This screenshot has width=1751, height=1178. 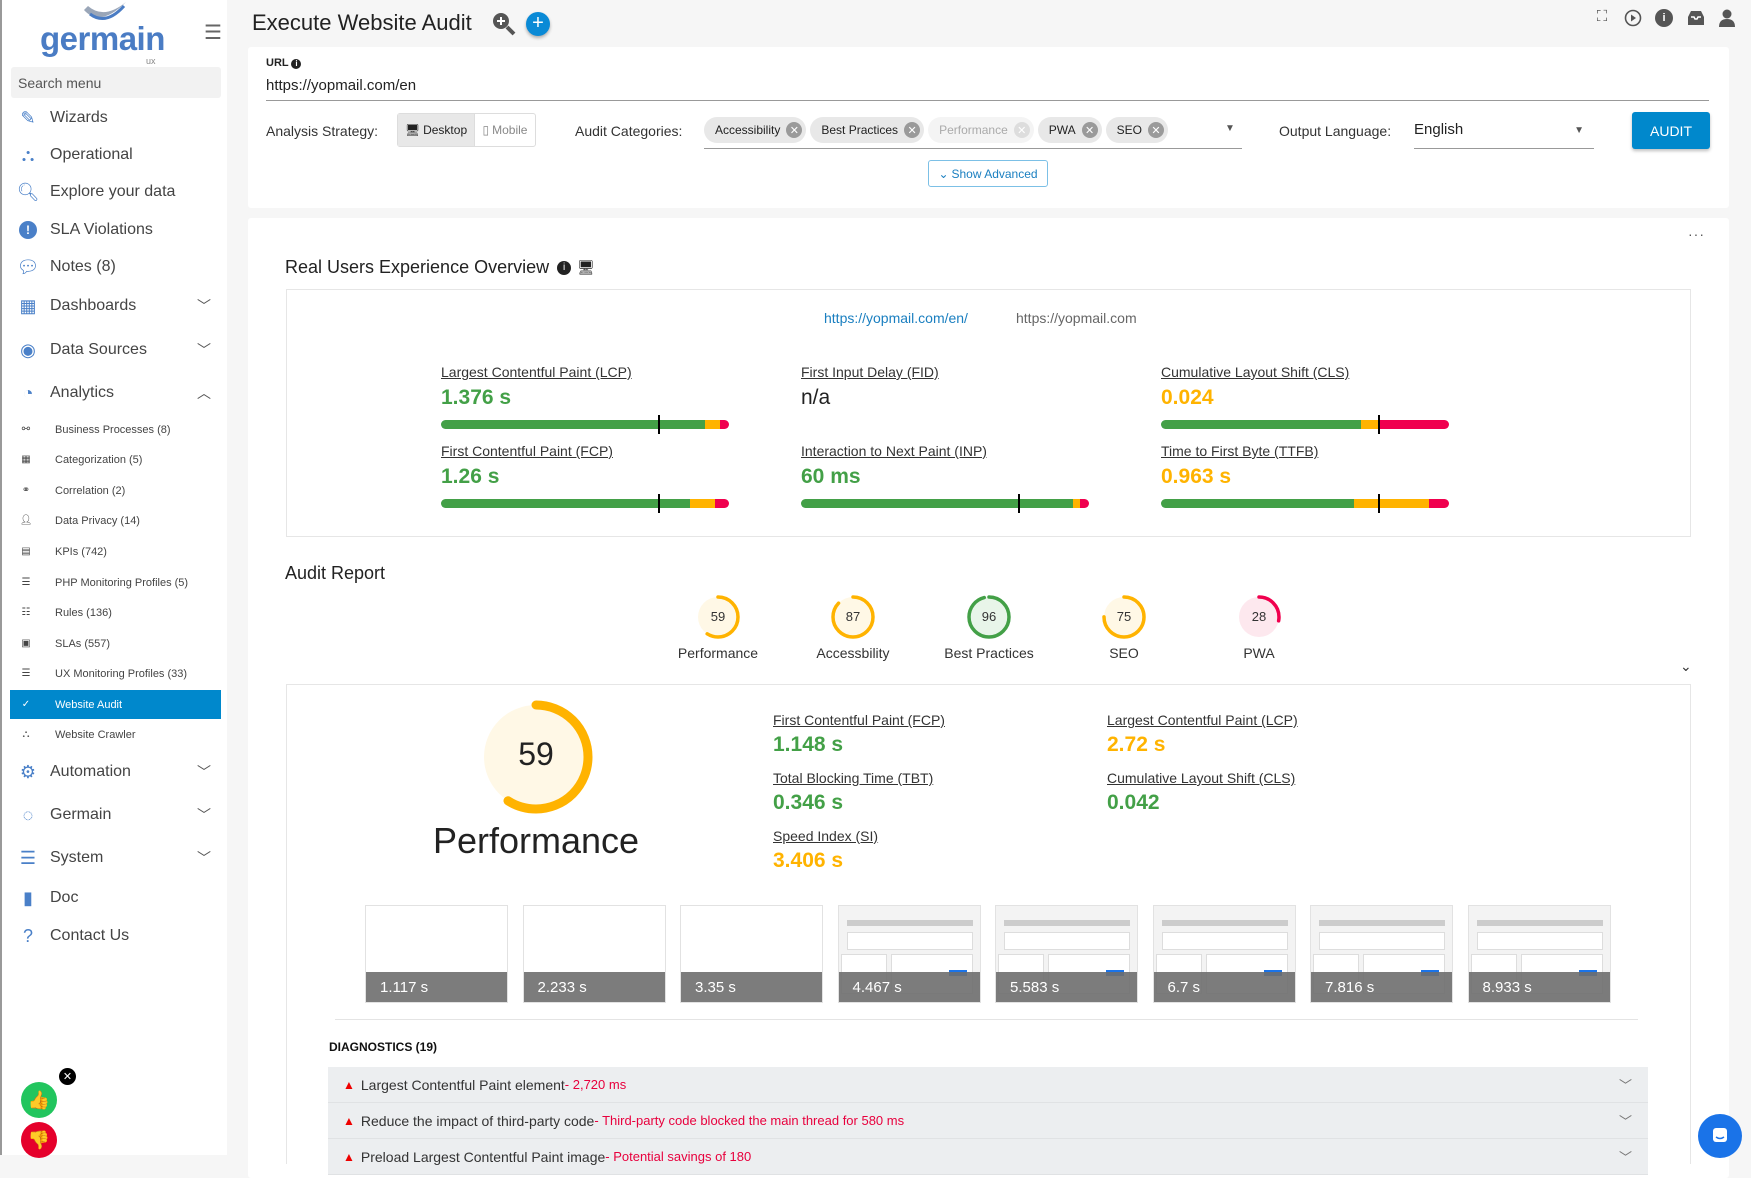 What do you see at coordinates (118, 393) in the screenshot?
I see `sidebar-item-analytics: ◔ Analytics ︿` at bounding box center [118, 393].